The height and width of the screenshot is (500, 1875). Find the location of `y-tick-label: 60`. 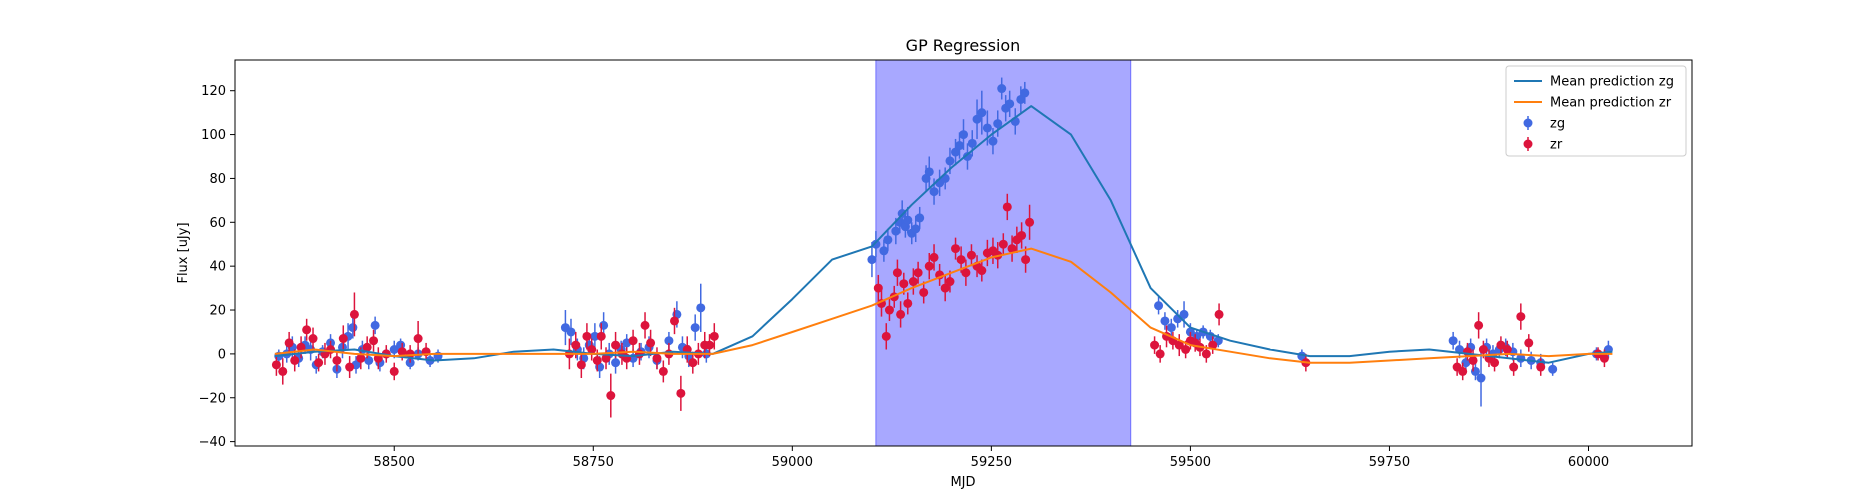

y-tick-label: 60 is located at coordinates (217, 223).